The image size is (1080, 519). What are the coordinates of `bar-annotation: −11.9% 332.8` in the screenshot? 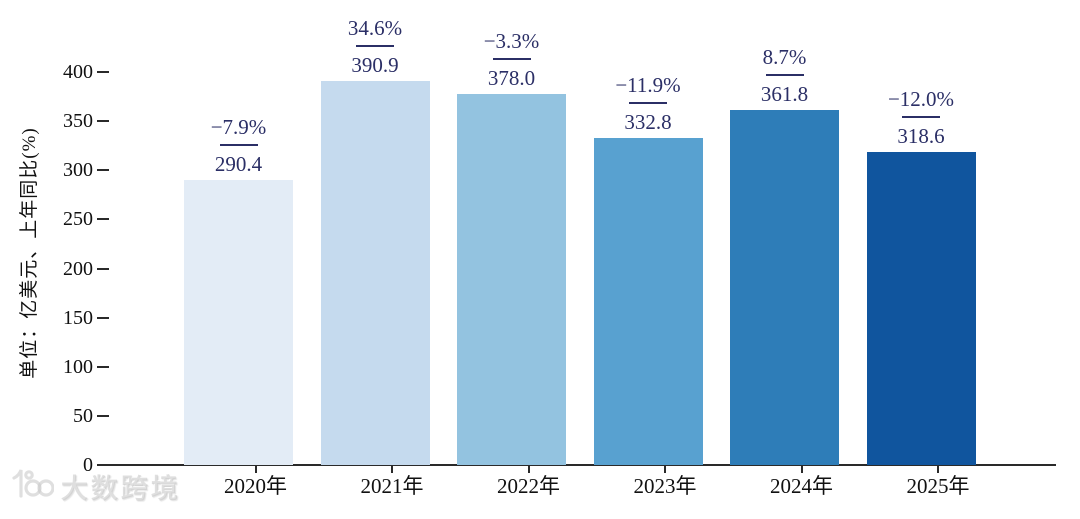 It's located at (648, 103).